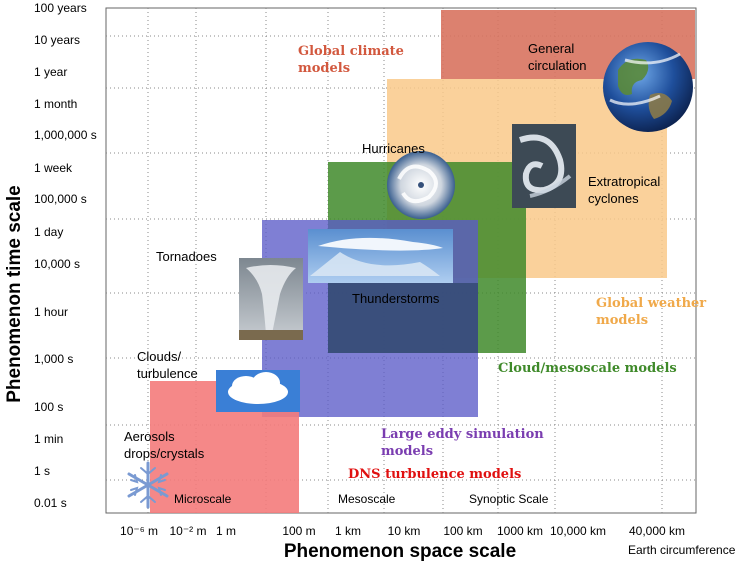 The width and height of the screenshot is (750, 568). I want to click on x-tick: 100 km, so click(463, 531).